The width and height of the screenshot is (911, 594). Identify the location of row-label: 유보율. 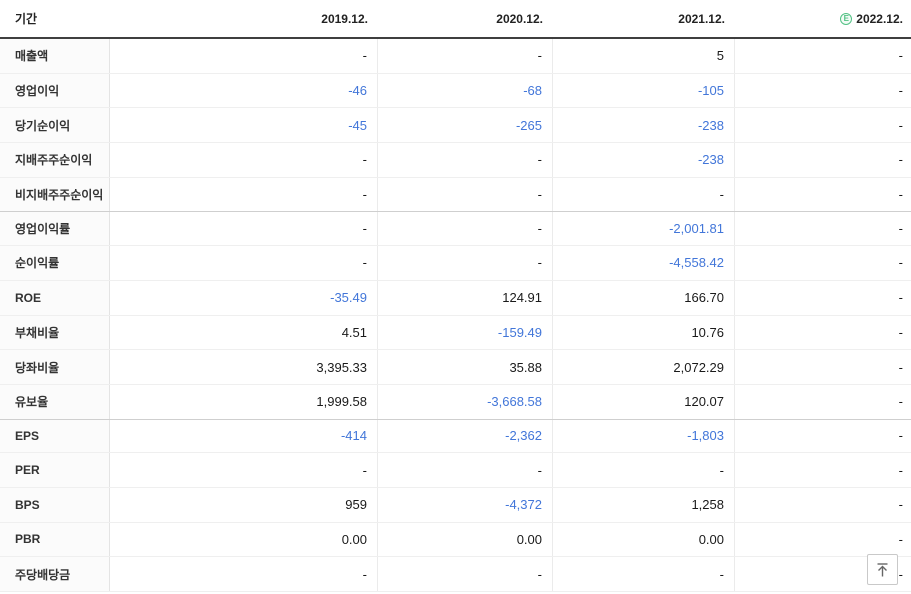
(55, 401).